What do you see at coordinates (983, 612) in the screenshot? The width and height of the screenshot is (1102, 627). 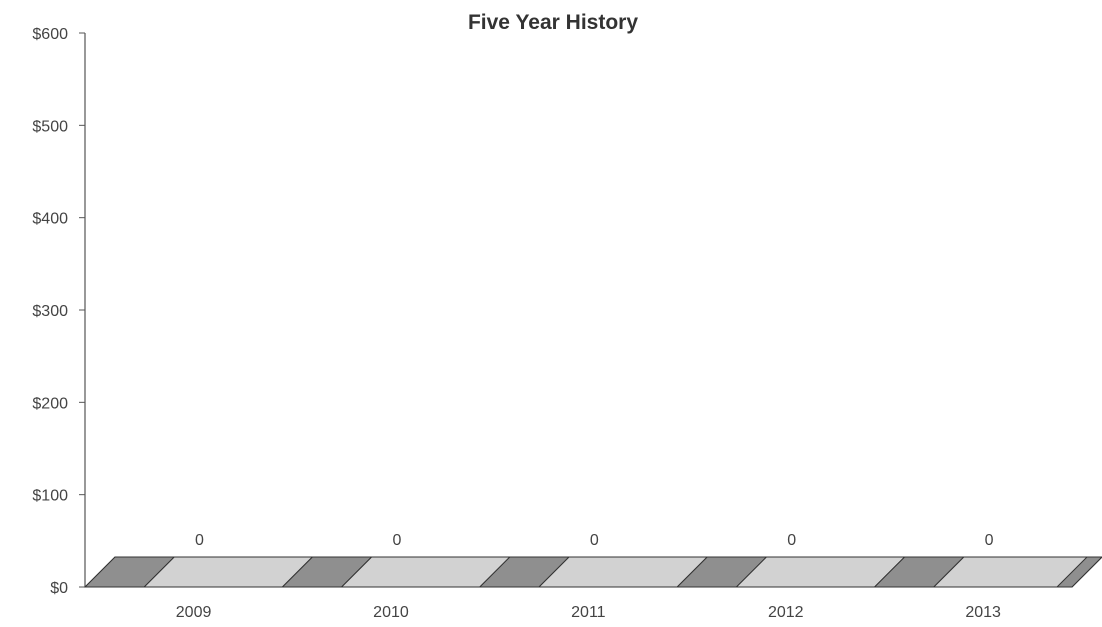 I see `x-tick-label: 2013` at bounding box center [983, 612].